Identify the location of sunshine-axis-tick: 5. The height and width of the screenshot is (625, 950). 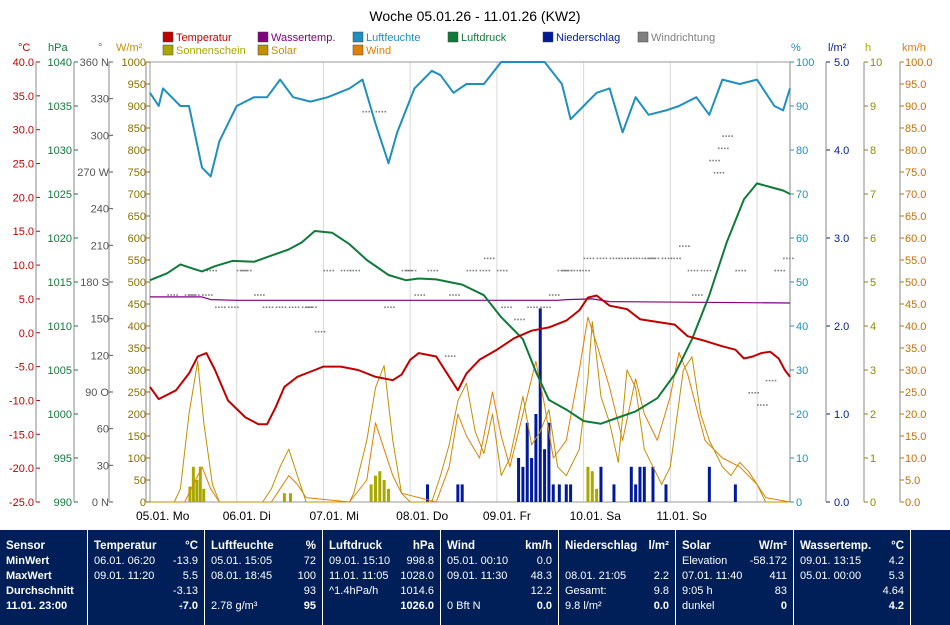
(873, 283).